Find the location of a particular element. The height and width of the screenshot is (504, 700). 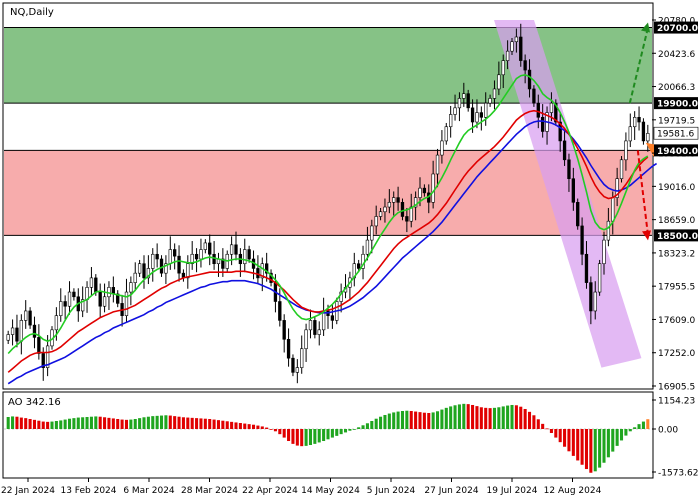

x-tick-label: 28 Mar 2024 is located at coordinates (209, 491).